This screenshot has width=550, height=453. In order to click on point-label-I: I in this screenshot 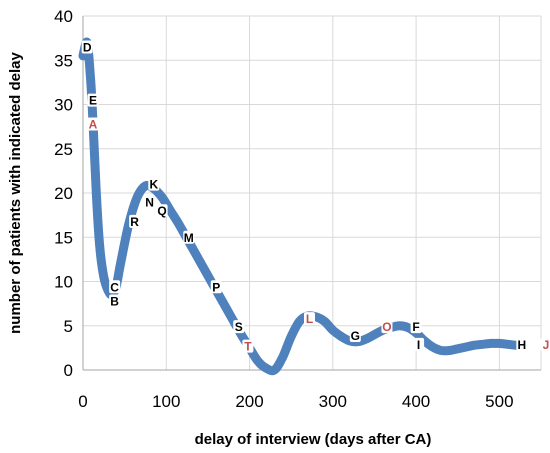, I will do `click(418, 345)`.